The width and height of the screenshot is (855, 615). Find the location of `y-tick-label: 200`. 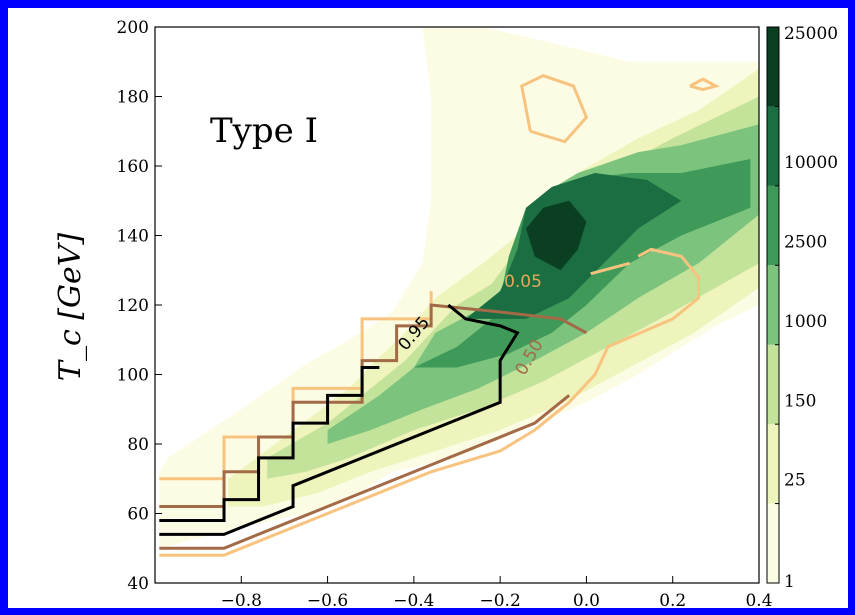

y-tick-label: 200 is located at coordinates (133, 28).